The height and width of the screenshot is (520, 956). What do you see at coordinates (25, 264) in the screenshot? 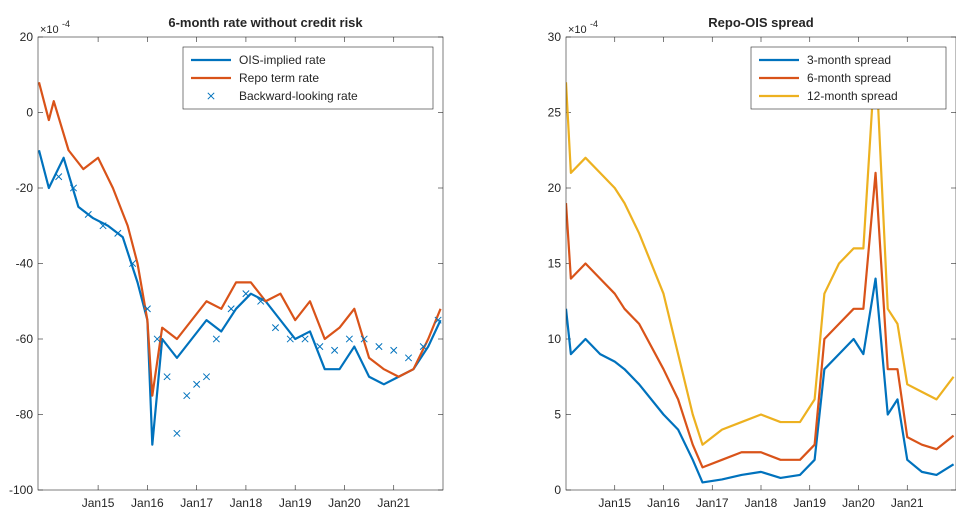
I see `y-tick-label: -40` at bounding box center [25, 264].